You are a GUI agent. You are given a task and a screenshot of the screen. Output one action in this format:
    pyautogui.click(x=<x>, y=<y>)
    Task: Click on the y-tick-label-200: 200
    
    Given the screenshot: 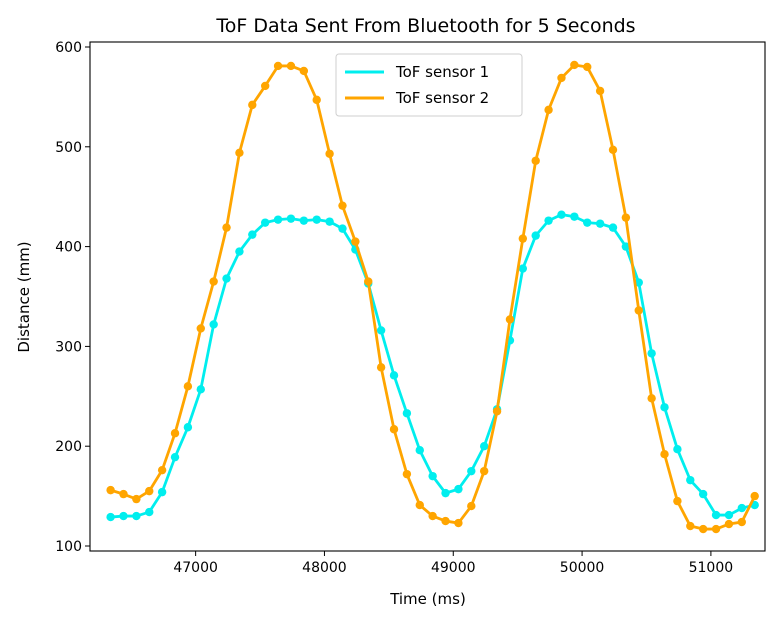 What is the action you would take?
    pyautogui.click(x=68, y=447)
    